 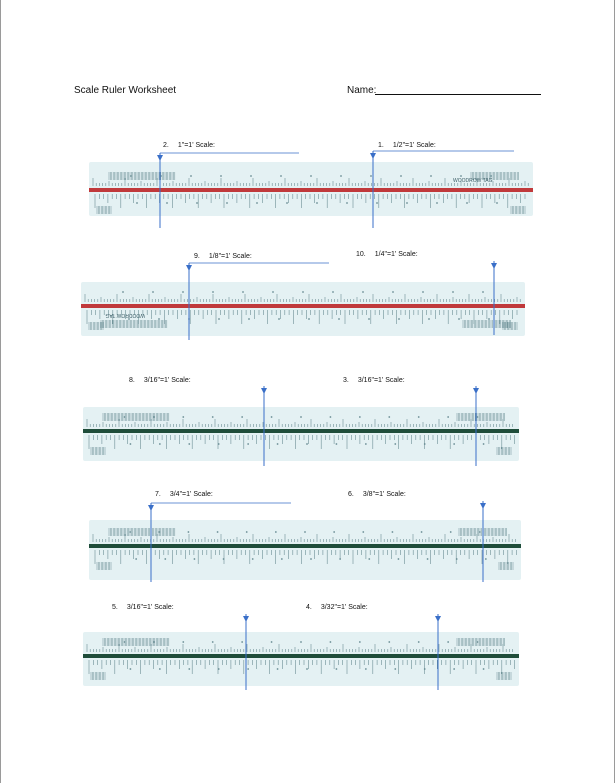 What do you see at coordinates (377, 494) in the screenshot?
I see `question-6-label: 6. 3/8"=1' Scale:` at bounding box center [377, 494].